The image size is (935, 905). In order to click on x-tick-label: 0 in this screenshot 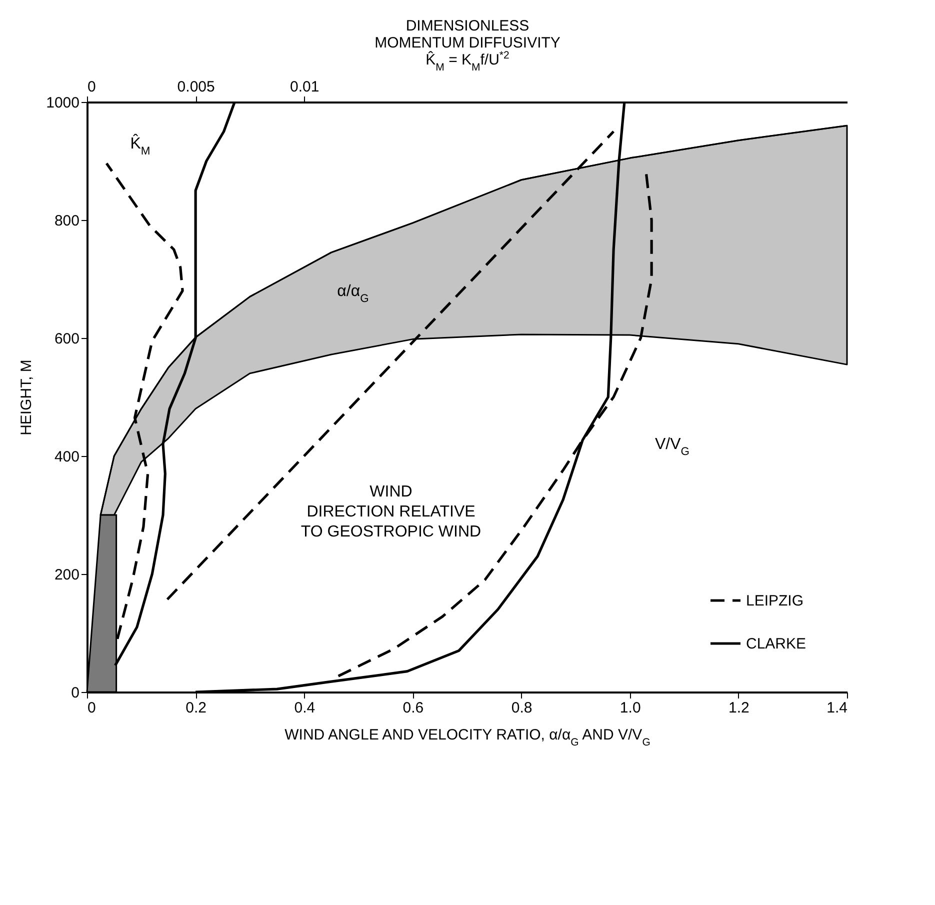, I will do `click(92, 708)`.